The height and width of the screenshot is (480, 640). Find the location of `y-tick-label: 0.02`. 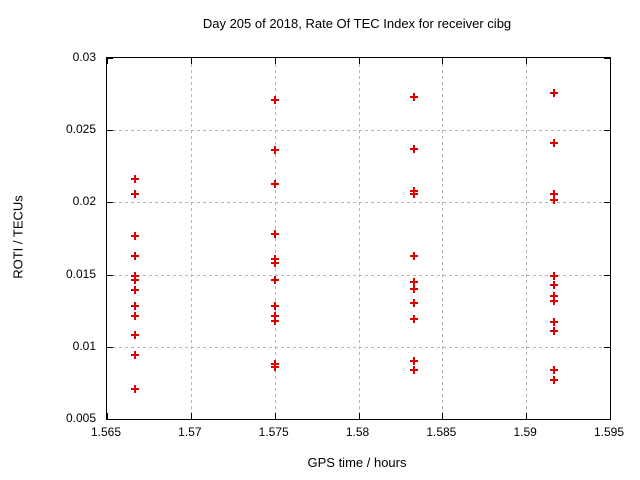

y-tick-label: 0.02 is located at coordinates (84, 201).